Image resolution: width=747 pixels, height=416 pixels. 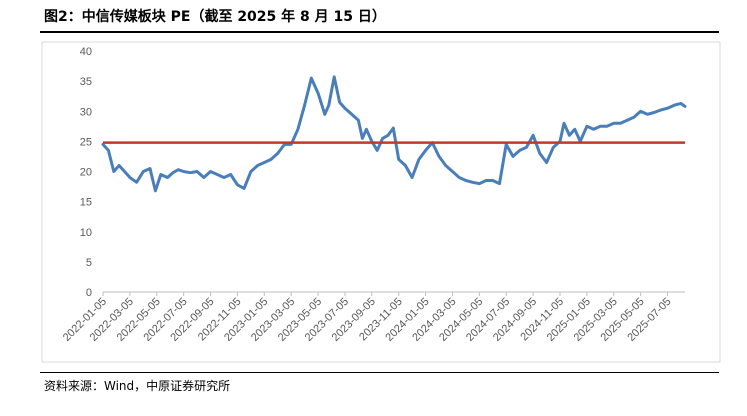 What do you see at coordinates (86, 233) in the screenshot?
I see `y-tick-label: 10` at bounding box center [86, 233].